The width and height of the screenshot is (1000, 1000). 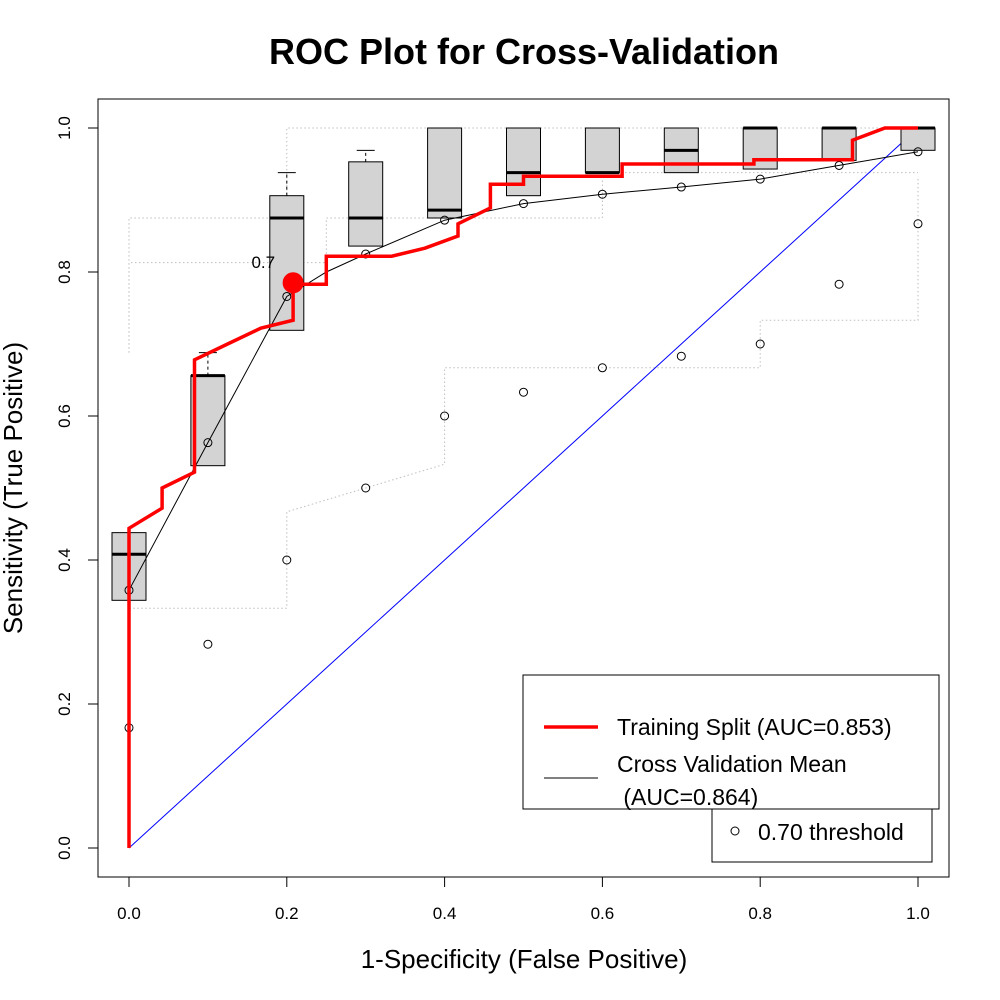 What do you see at coordinates (687, 797) in the screenshot?
I see `legend-label-cv-mean-auc: (AUC=0.864)` at bounding box center [687, 797].